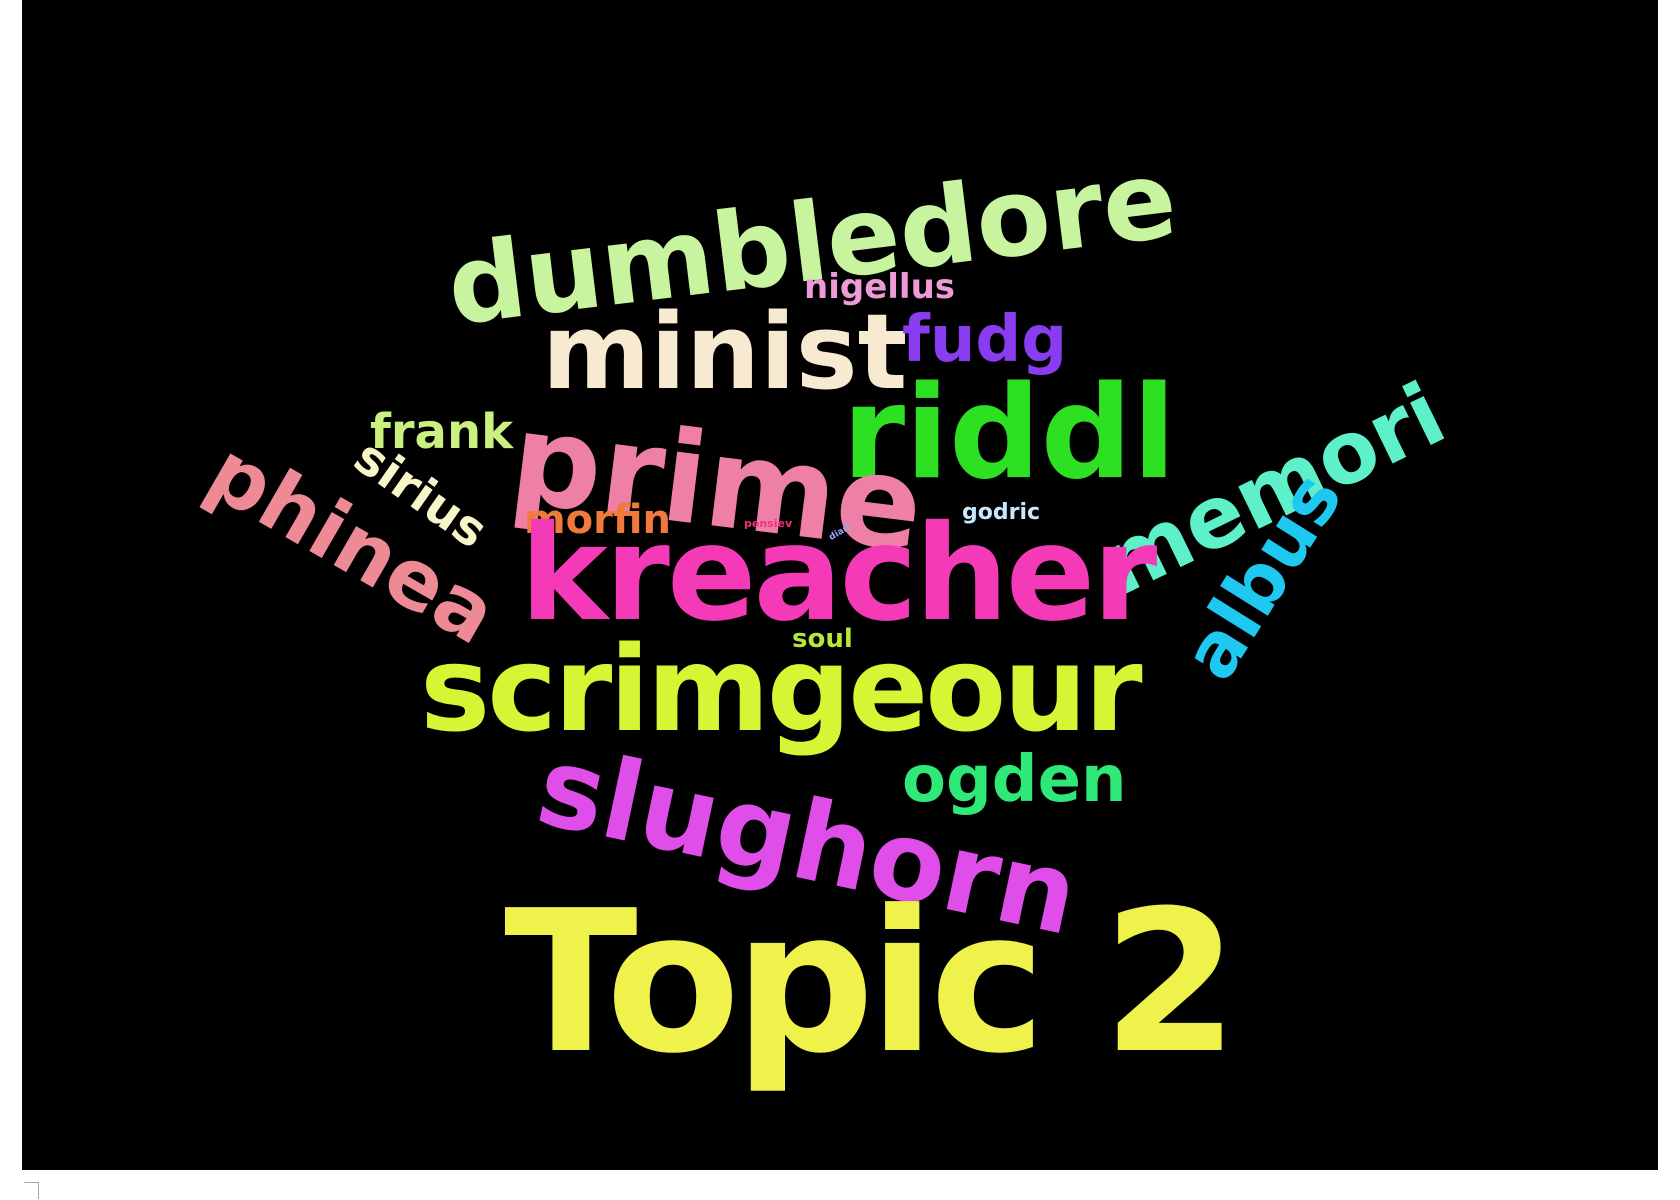  I want to click on word-scrimgeour: scrimgeour, so click(781, 689).